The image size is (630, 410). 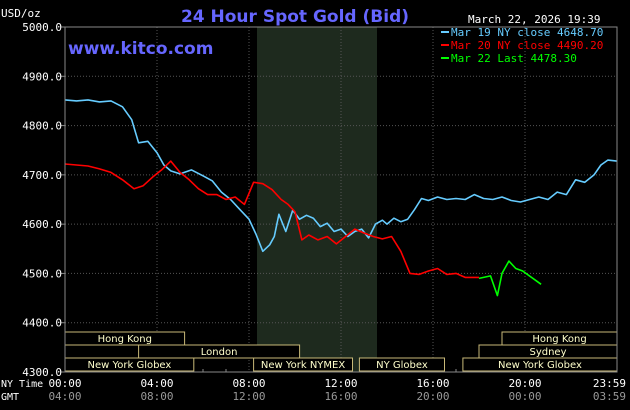 What do you see at coordinates (64, 396) in the screenshot?
I see `x-tick-label-gmt: 04:00` at bounding box center [64, 396].